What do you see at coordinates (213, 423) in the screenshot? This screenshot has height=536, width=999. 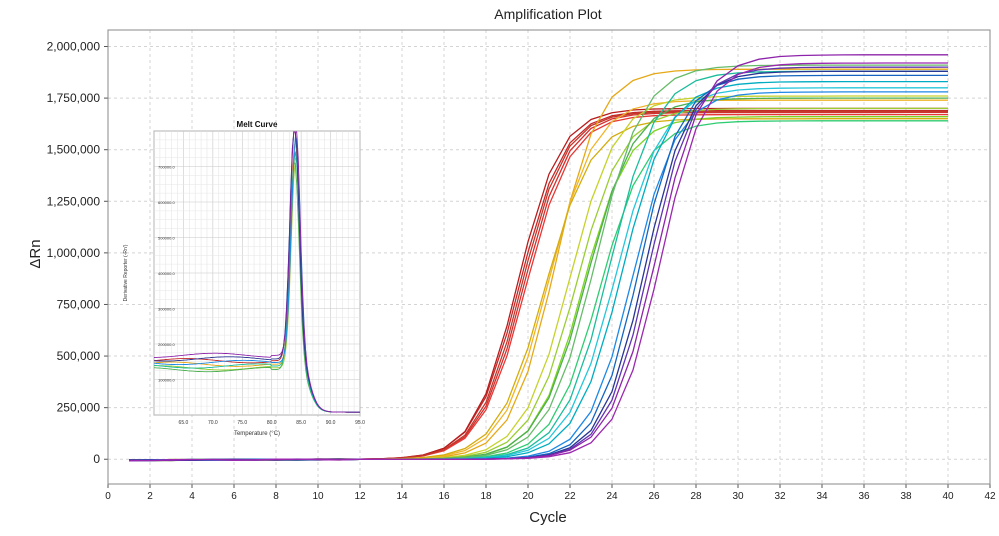 I see `inset-x-tick-label: 70.0` at bounding box center [213, 423].